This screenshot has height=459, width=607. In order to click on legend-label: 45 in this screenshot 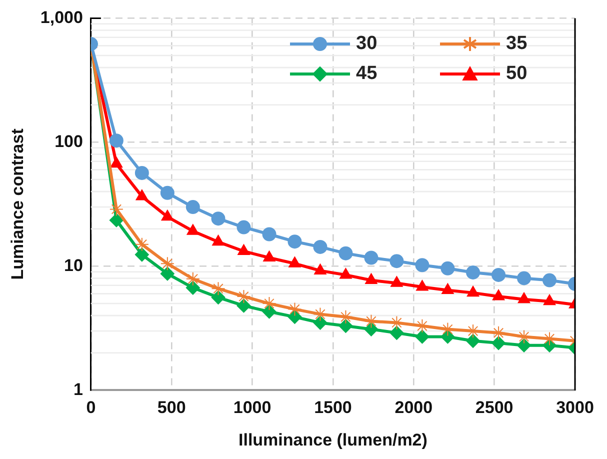, I will do `click(367, 74)`.